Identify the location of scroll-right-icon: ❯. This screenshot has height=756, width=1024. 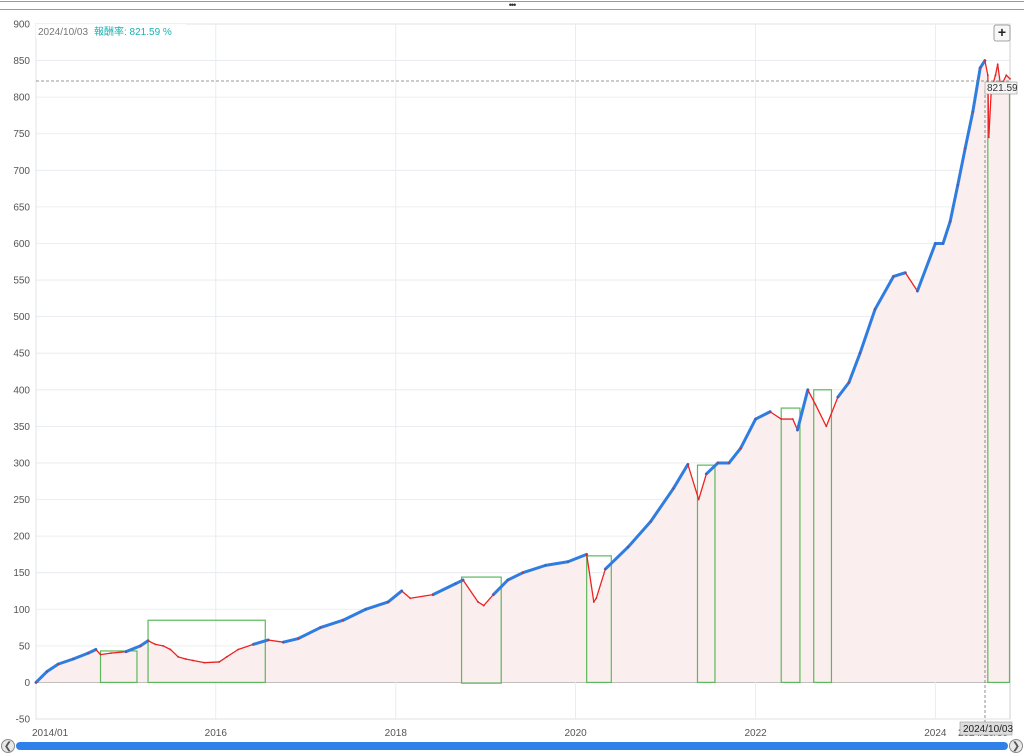
(1016, 746).